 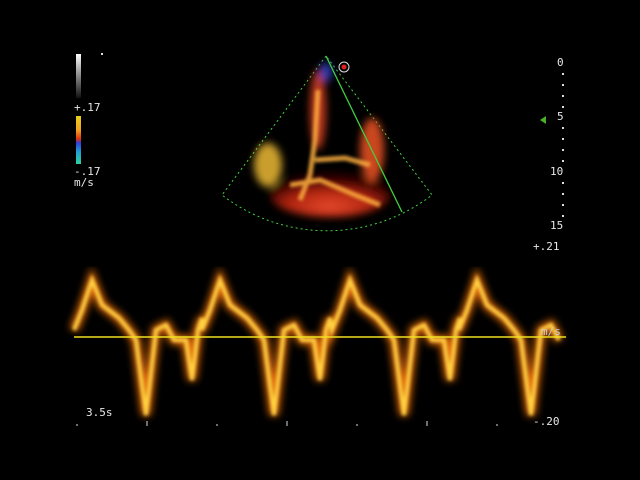 I want to click on spectral-unit-label: m/s, so click(x=551, y=331).